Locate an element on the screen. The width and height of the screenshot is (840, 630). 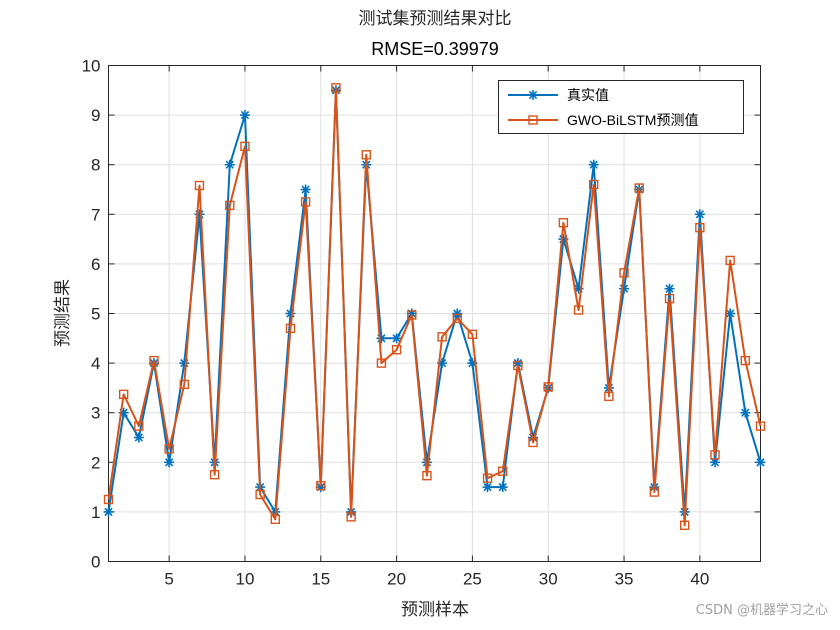
y-tick-label: 8 is located at coordinates (95, 165).